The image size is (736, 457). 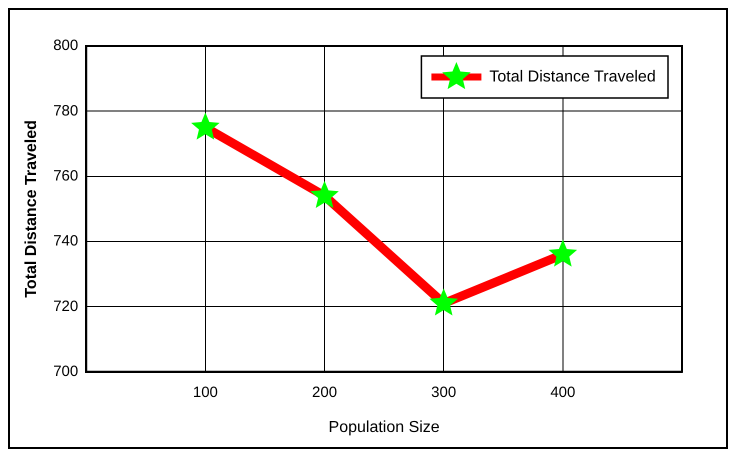 What do you see at coordinates (65, 175) in the screenshot?
I see `y-tick-label: 760` at bounding box center [65, 175].